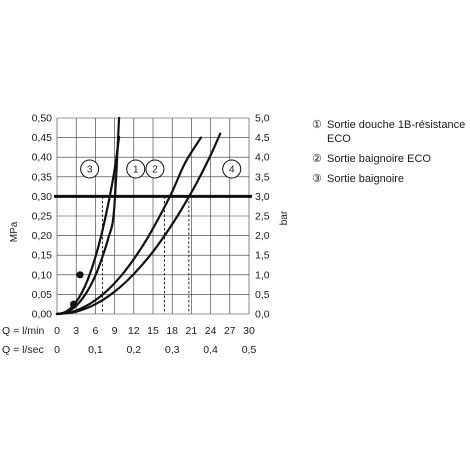  What do you see at coordinates (42, 119) in the screenshot?
I see `y-tick-label-left: 0,50` at bounding box center [42, 119].